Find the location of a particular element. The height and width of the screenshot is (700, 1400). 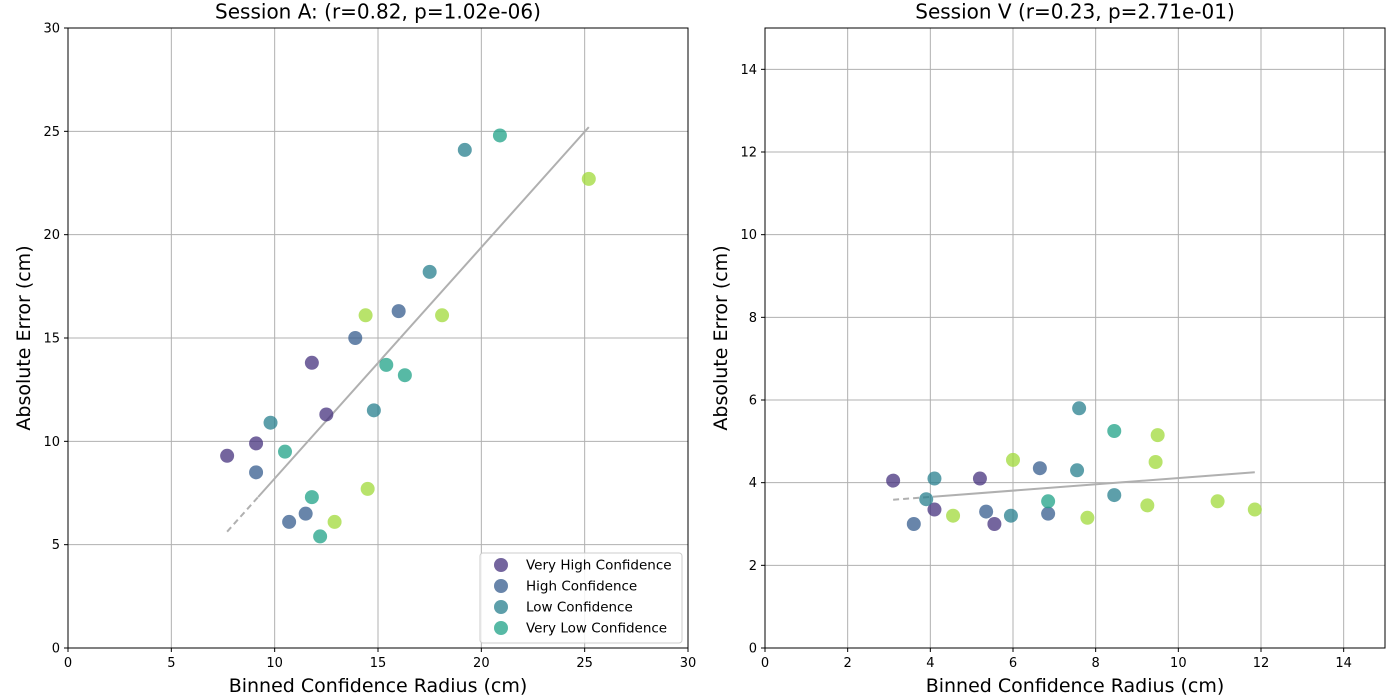

legend-label: High Confidence is located at coordinates (581, 587).